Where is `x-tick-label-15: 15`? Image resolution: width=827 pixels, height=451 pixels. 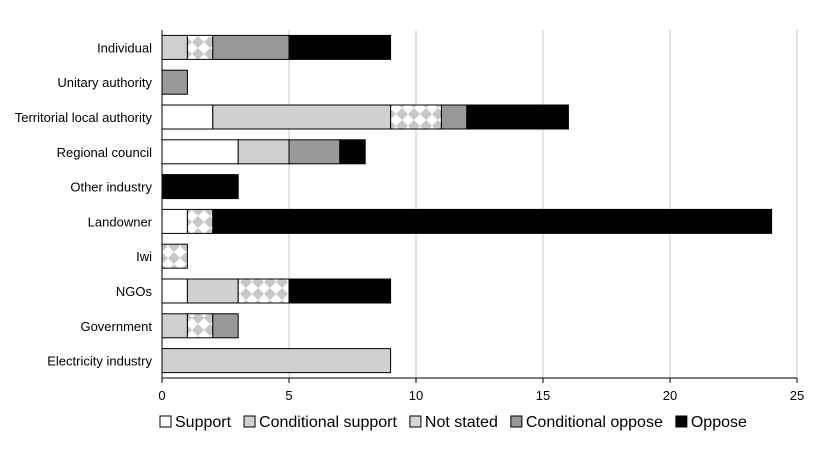 x-tick-label-15: 15 is located at coordinates (543, 395).